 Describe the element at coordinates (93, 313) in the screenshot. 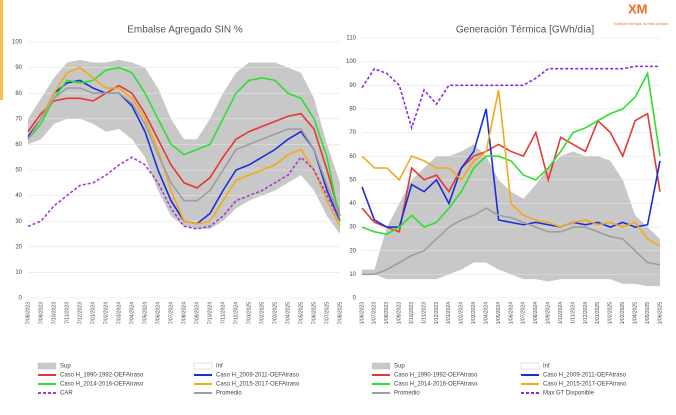

I see `x-tick-label: 7/01/2024` at that location.